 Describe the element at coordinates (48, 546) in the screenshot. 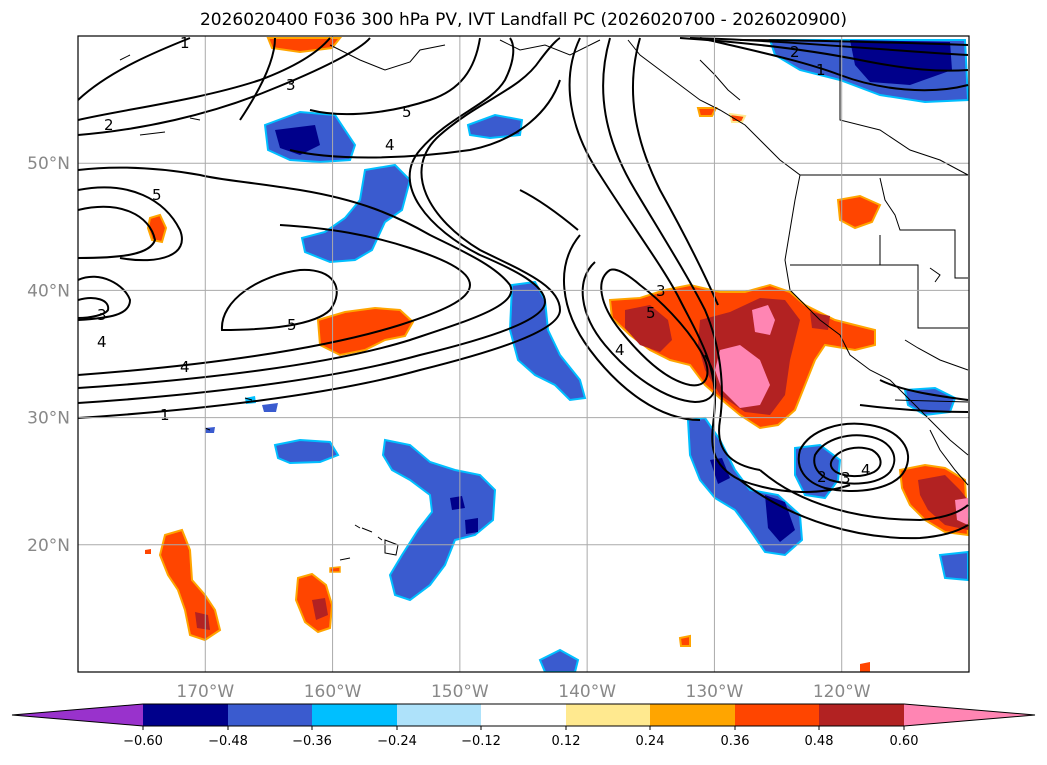

I see `latitude-tick-label: 20°N` at that location.